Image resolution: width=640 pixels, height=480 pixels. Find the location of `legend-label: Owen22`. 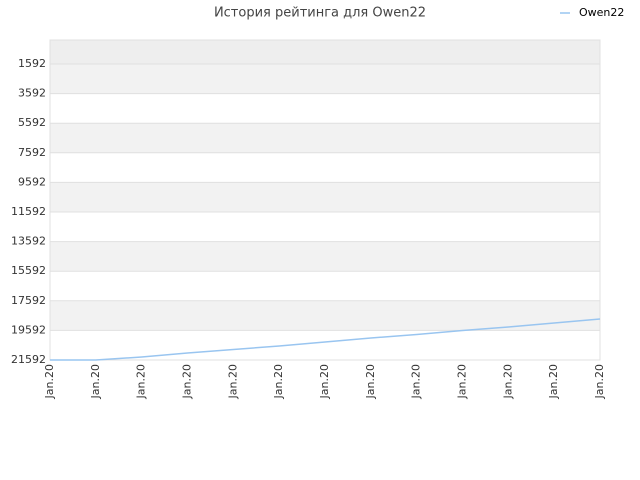

legend-label: Owen22 is located at coordinates (601, 12).